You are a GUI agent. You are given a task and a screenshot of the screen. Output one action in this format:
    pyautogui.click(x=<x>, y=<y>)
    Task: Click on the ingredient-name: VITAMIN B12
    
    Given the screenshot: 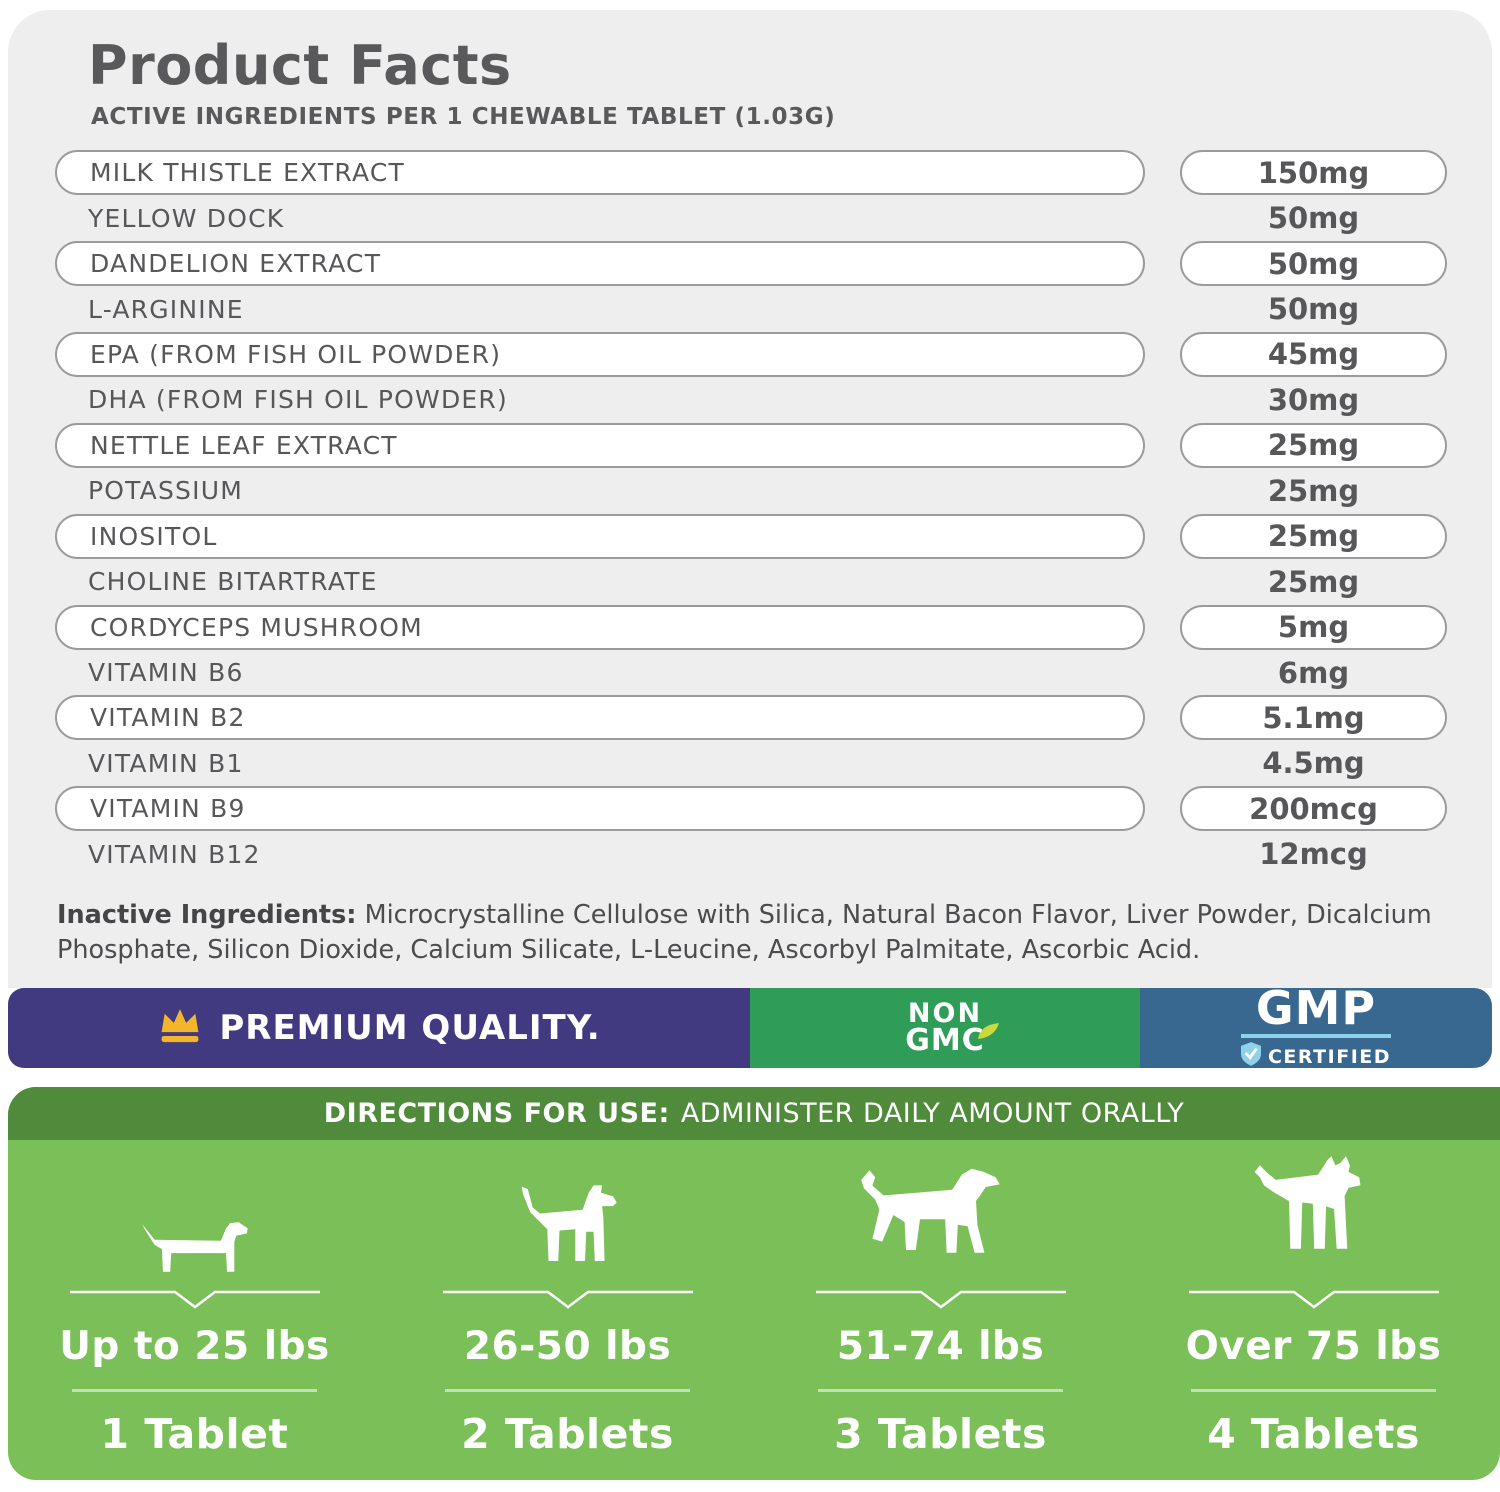 What is the action you would take?
    pyautogui.click(x=174, y=854)
    